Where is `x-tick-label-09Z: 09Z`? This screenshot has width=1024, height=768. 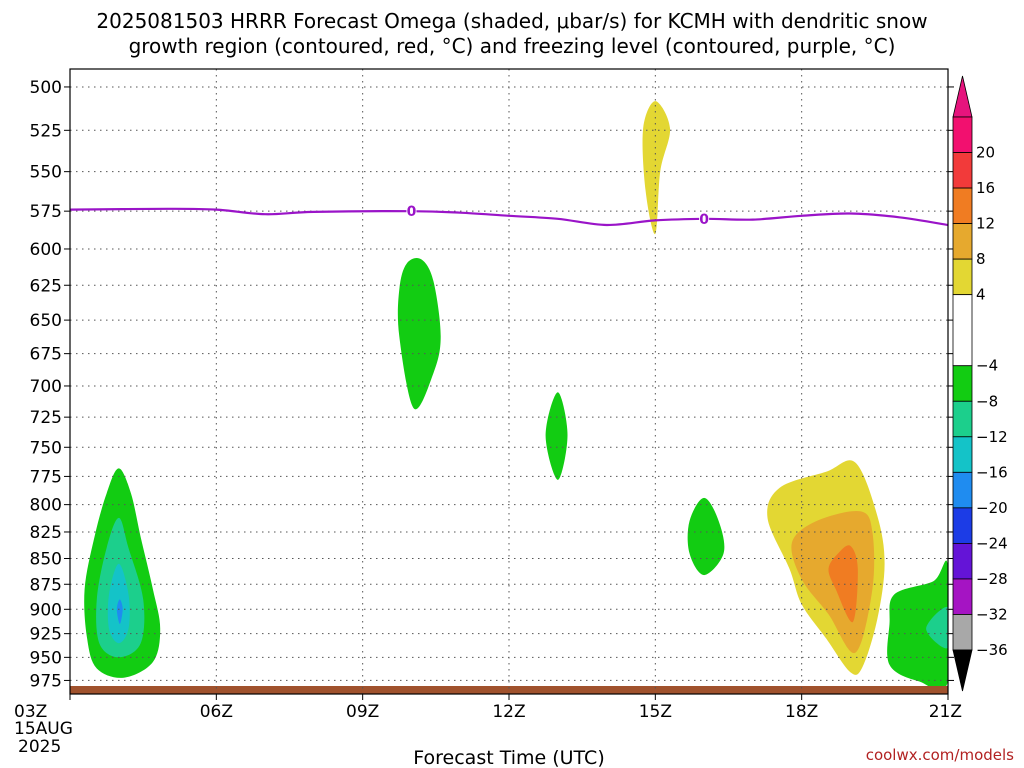
x-tick-label-09Z: 09Z is located at coordinates (362, 712).